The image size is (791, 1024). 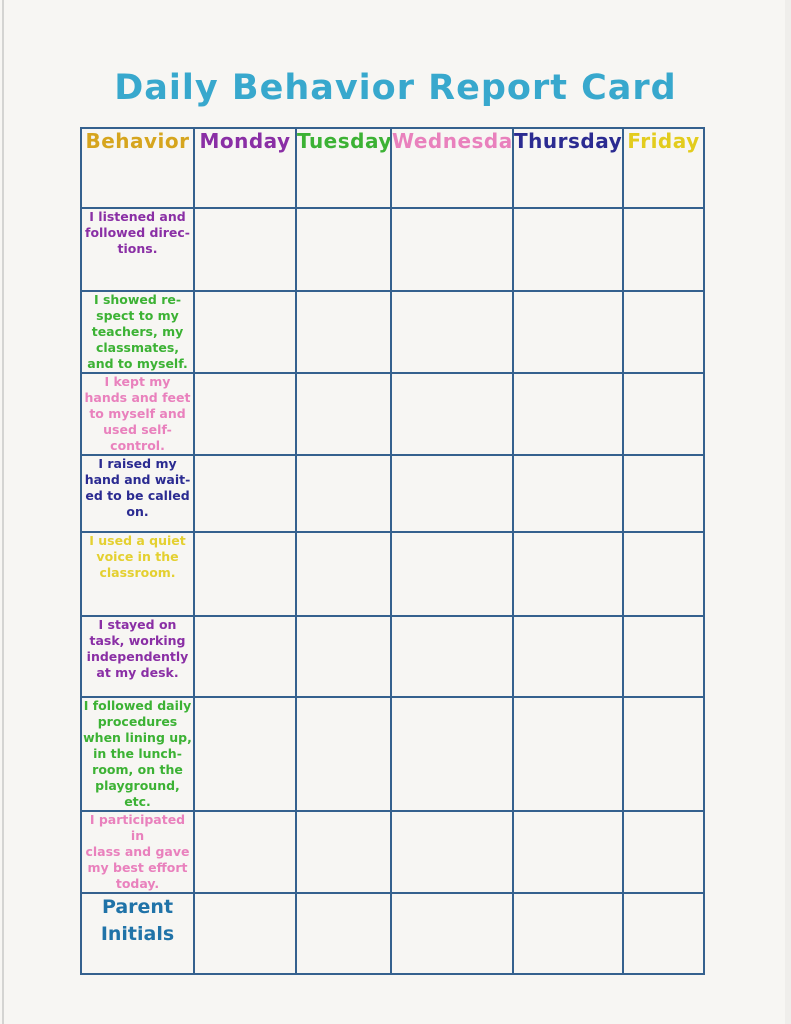 I want to click on table-row: I used a quiet voice in the classroom., so click(x=392, y=574).